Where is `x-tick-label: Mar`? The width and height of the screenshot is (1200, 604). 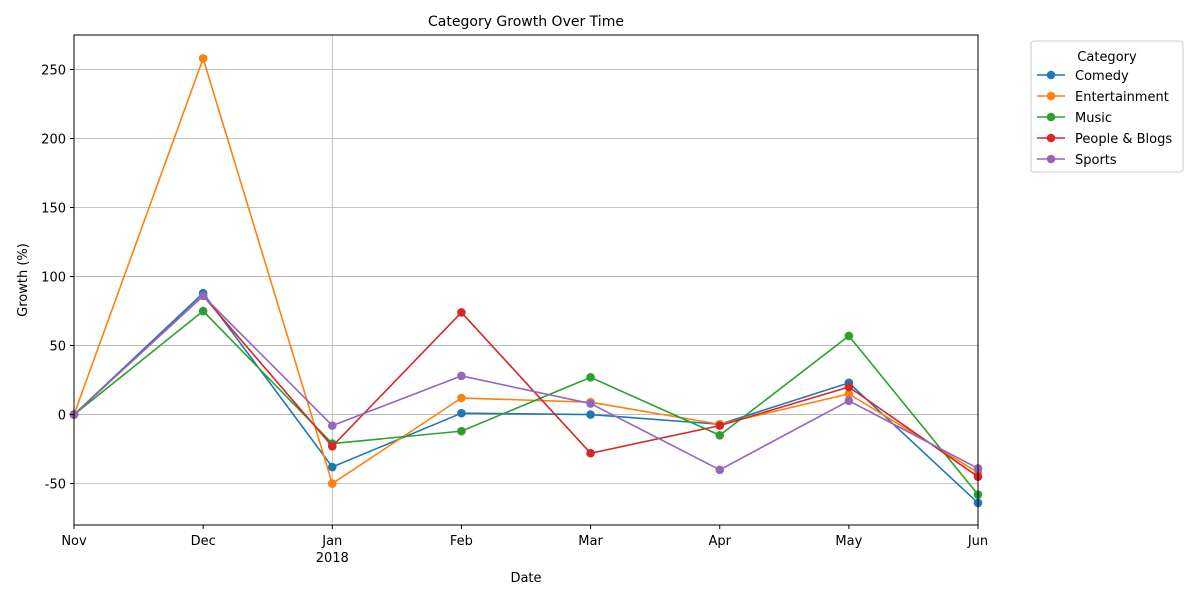 x-tick-label: Mar is located at coordinates (590, 541).